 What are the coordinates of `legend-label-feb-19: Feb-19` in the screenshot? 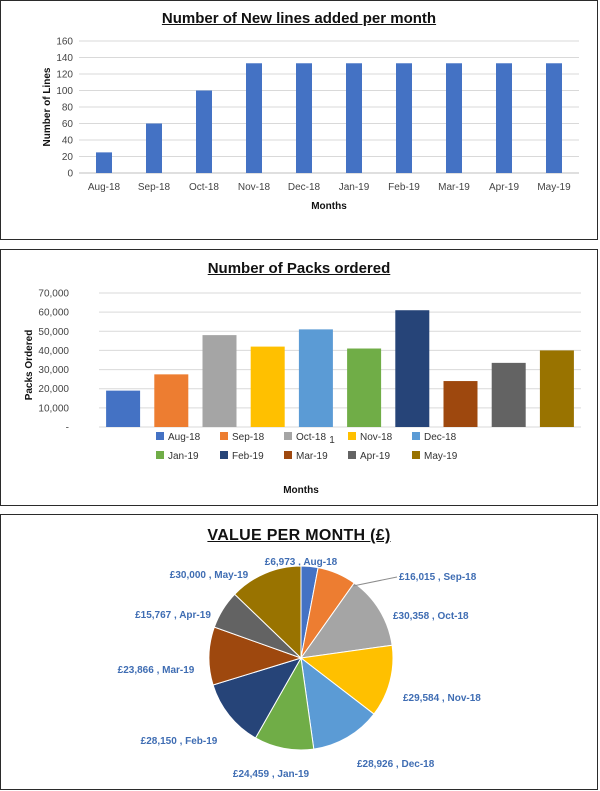 It's located at (248, 456).